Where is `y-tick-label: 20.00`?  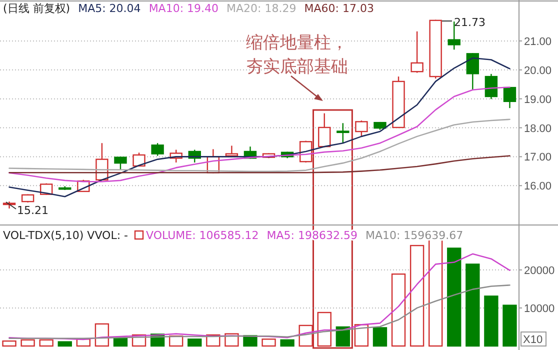
y-tick-label: 20.00 is located at coordinates (538, 70).